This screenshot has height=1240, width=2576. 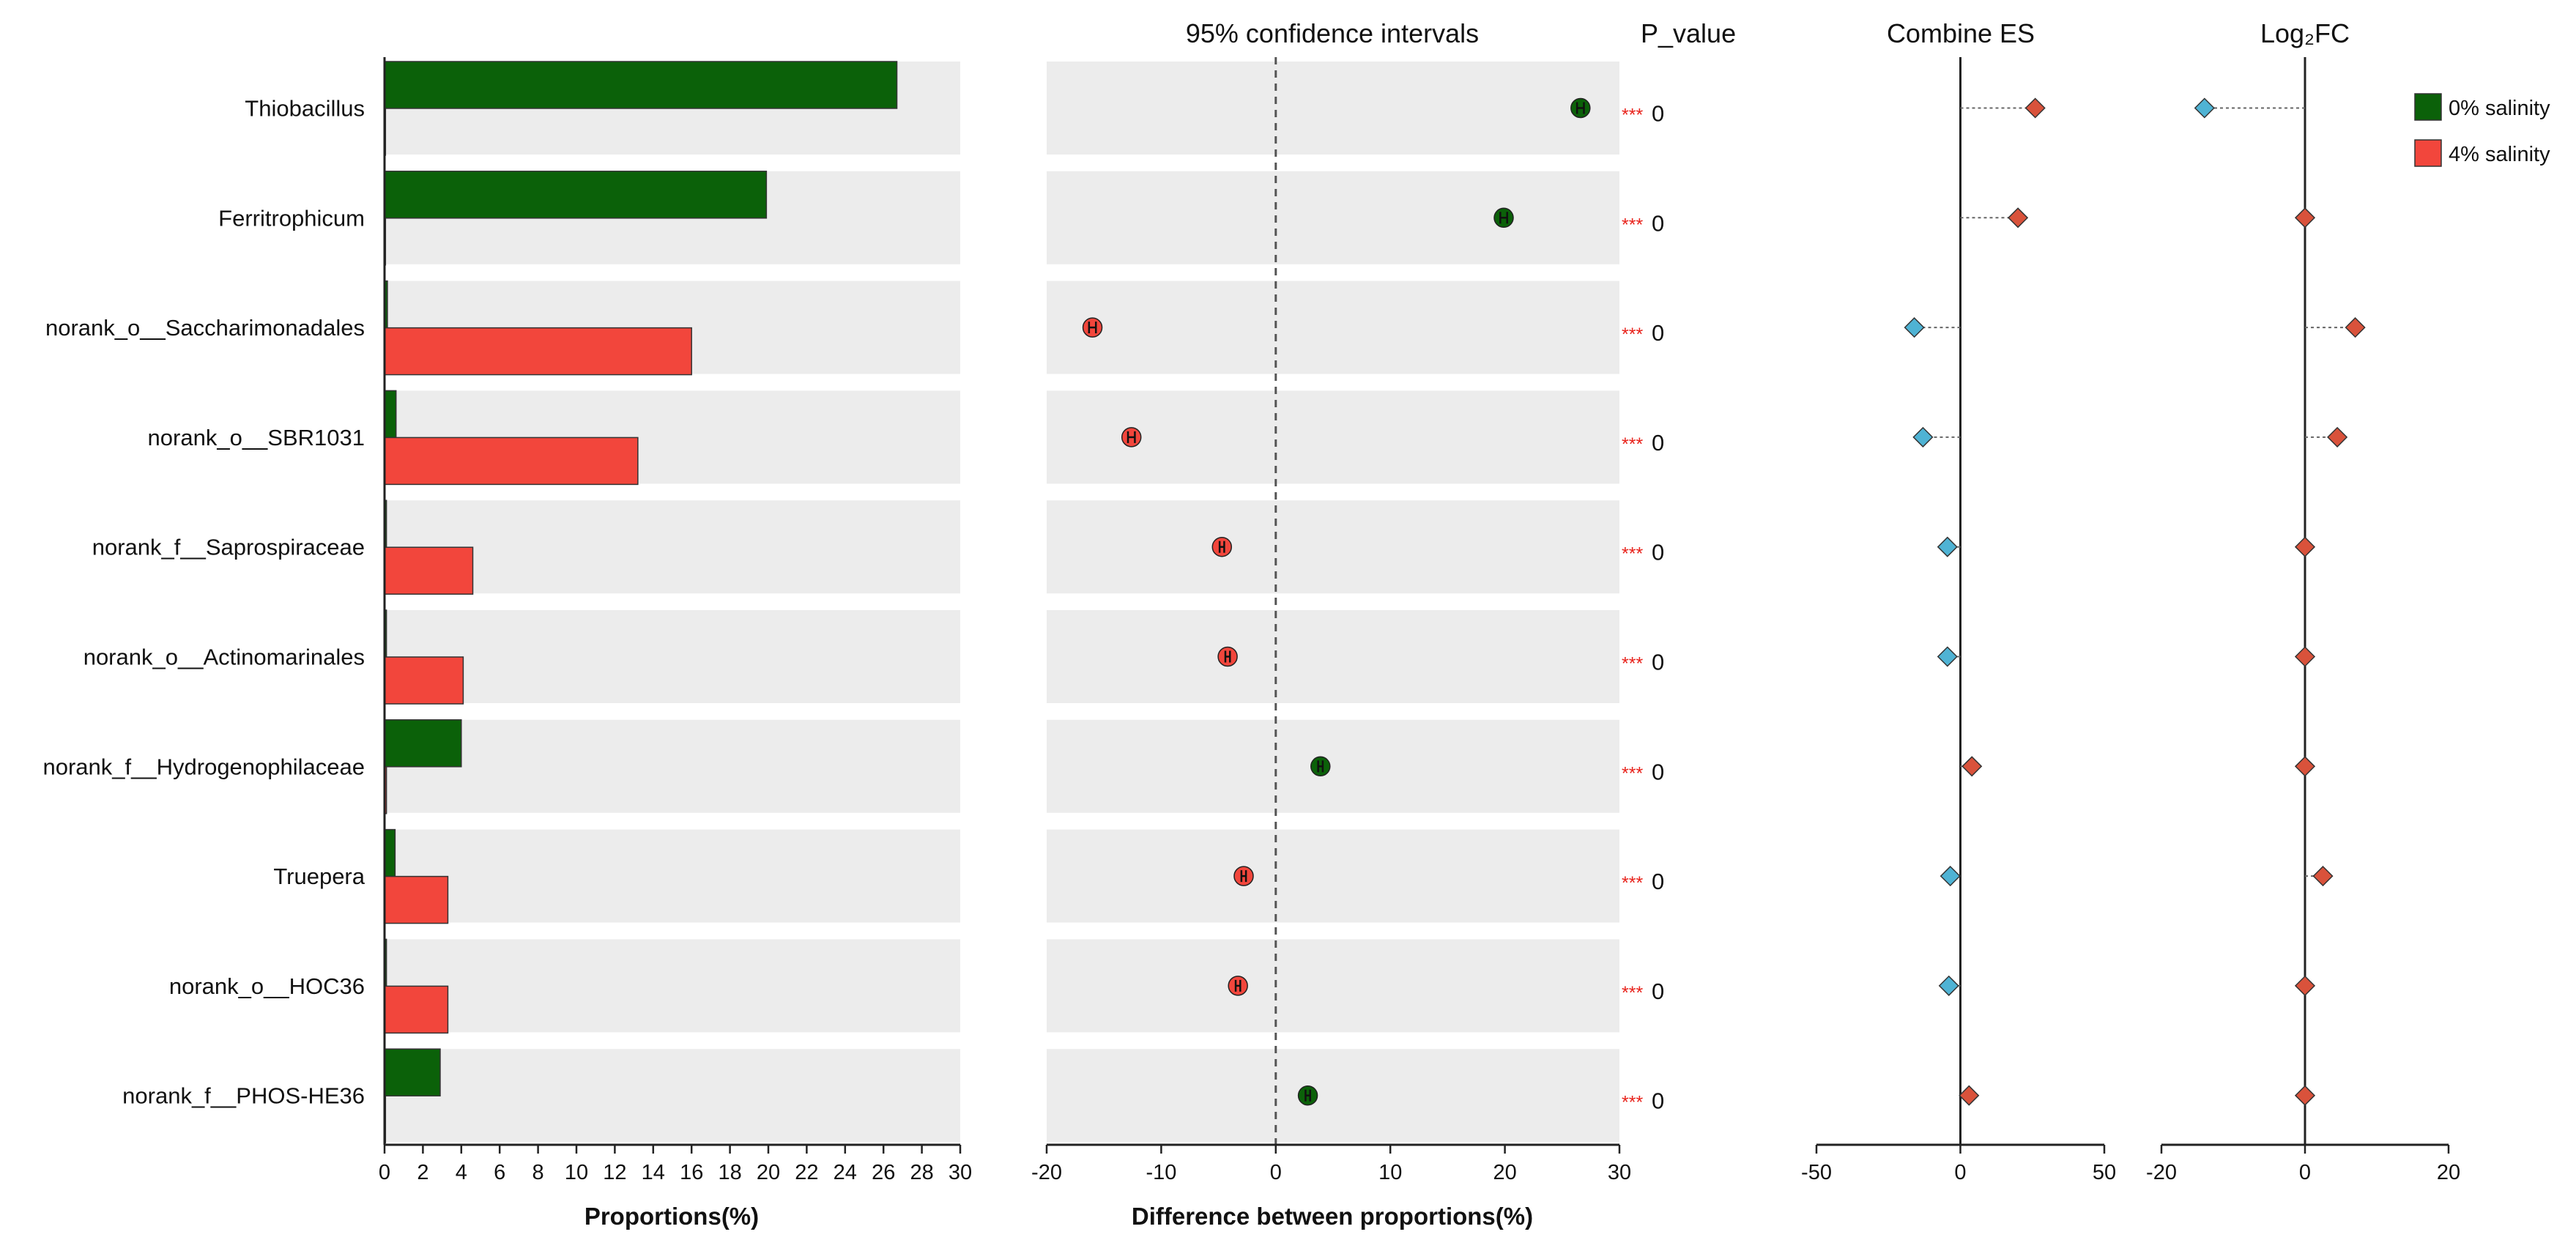 What do you see at coordinates (883, 1172) in the screenshot?
I see `proportions-tick-label: 26` at bounding box center [883, 1172].